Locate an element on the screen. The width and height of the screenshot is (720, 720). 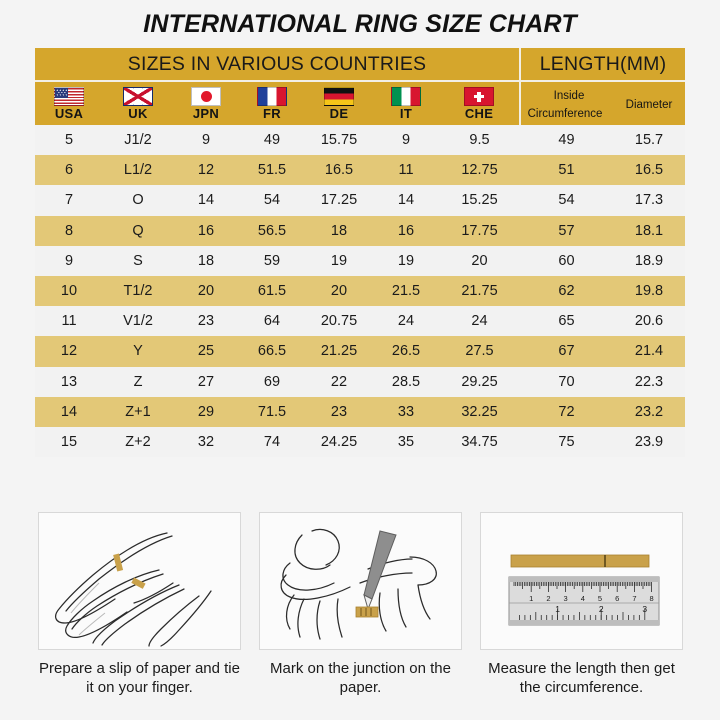
cell-circumference: 57 is located at coordinates (566, 230).